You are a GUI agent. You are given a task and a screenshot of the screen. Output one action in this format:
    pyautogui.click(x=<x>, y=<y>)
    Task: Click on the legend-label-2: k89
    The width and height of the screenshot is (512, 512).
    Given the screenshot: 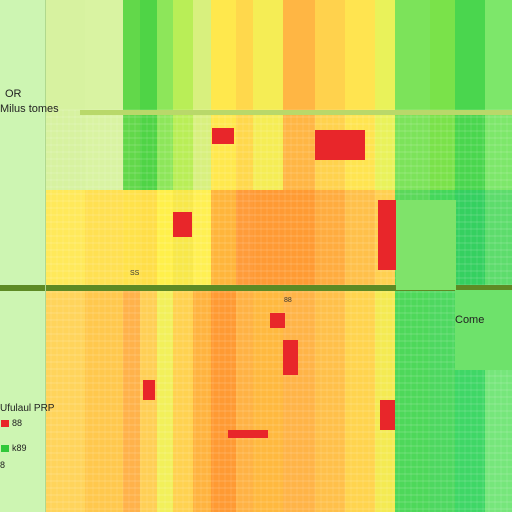 What is the action you would take?
    pyautogui.click(x=19, y=448)
    